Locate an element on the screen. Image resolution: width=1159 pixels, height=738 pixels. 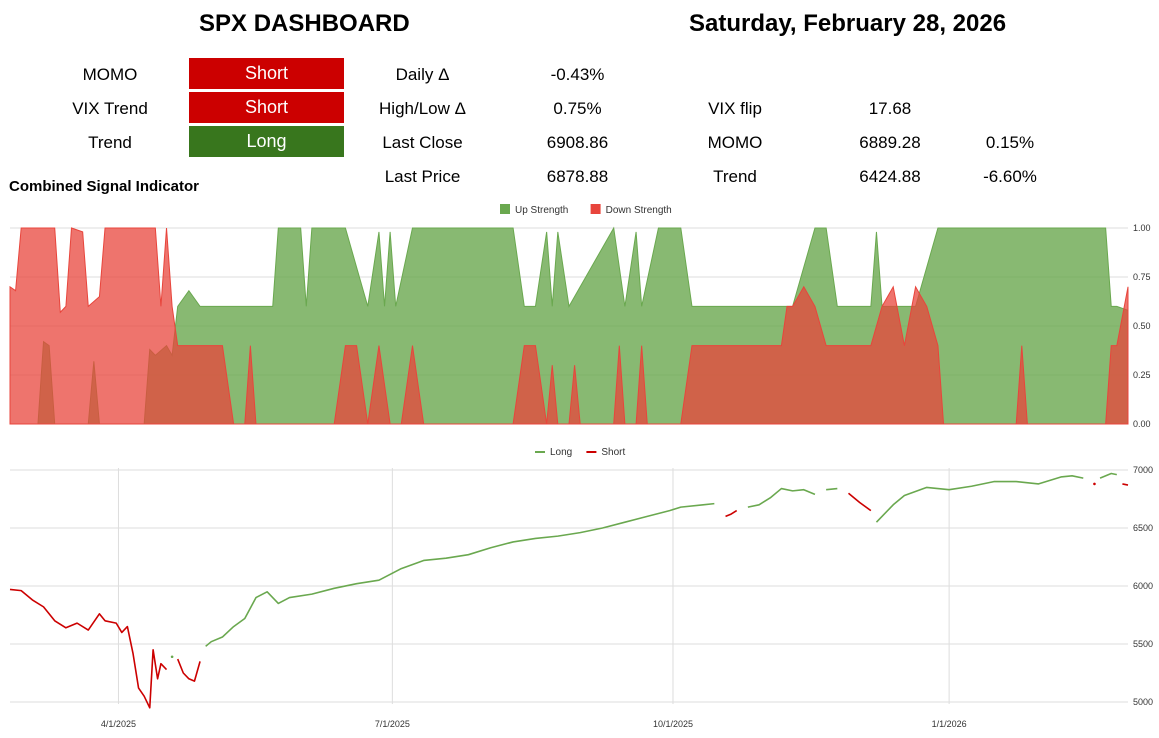
y-tick-label-3: 6500 is located at coordinates (1143, 528).